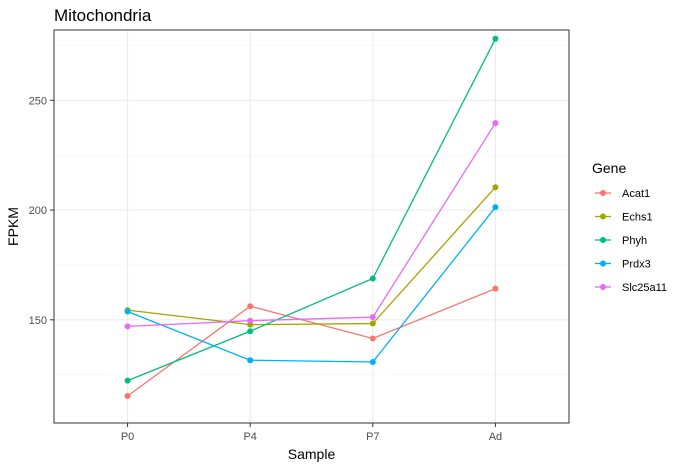 The height and width of the screenshot is (470, 689). Describe the element at coordinates (127, 437) in the screenshot. I see `x-tick-label: P0` at that location.